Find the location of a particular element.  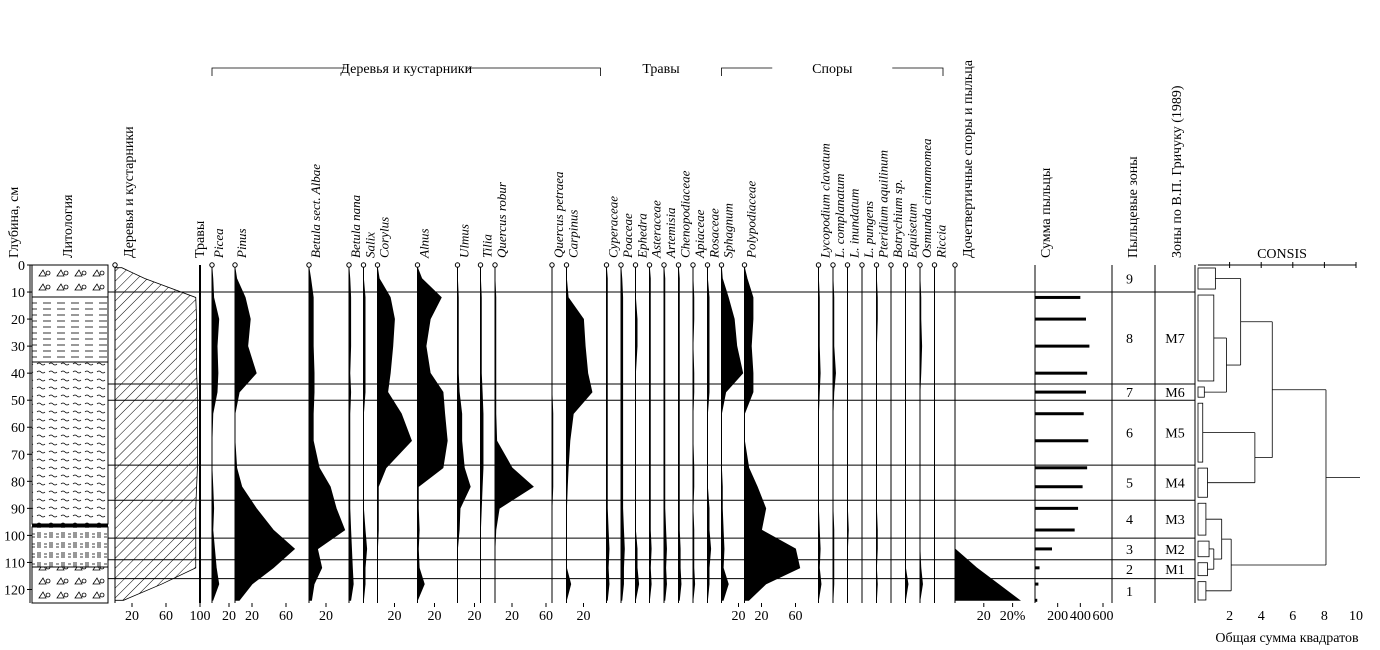

depth-tick-label: 100 is located at coordinates (14, 536).